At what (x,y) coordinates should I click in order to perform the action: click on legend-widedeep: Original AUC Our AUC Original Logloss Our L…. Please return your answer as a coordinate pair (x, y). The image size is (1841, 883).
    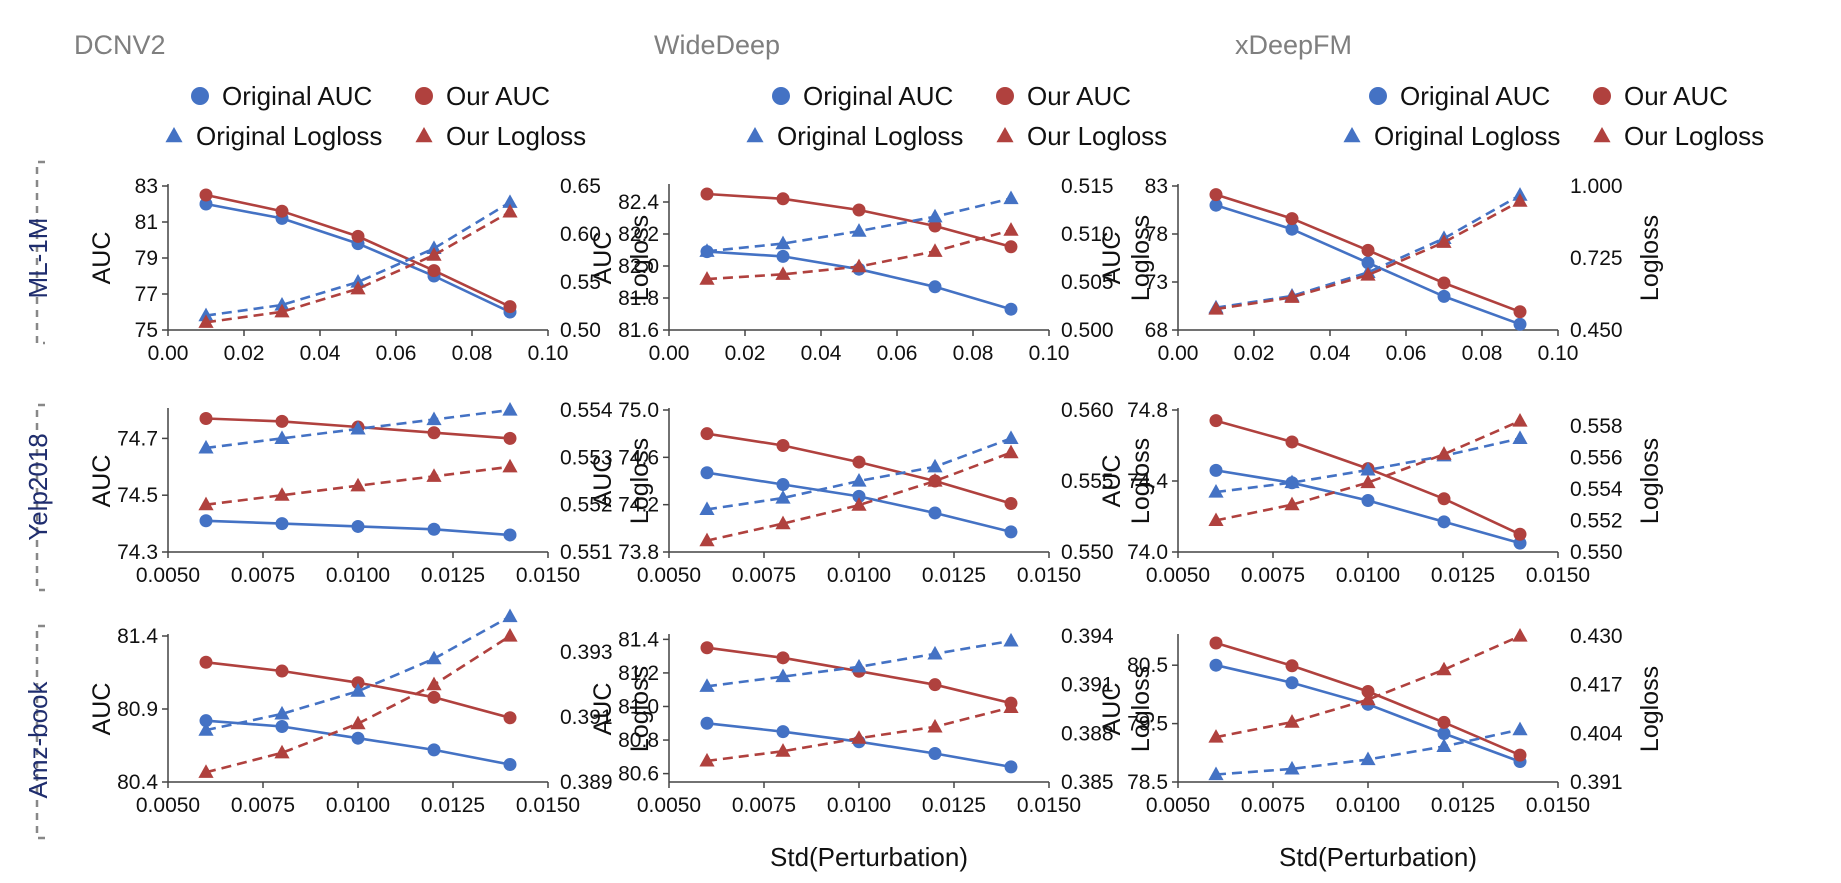
    Looking at the image, I should click on (956, 116).